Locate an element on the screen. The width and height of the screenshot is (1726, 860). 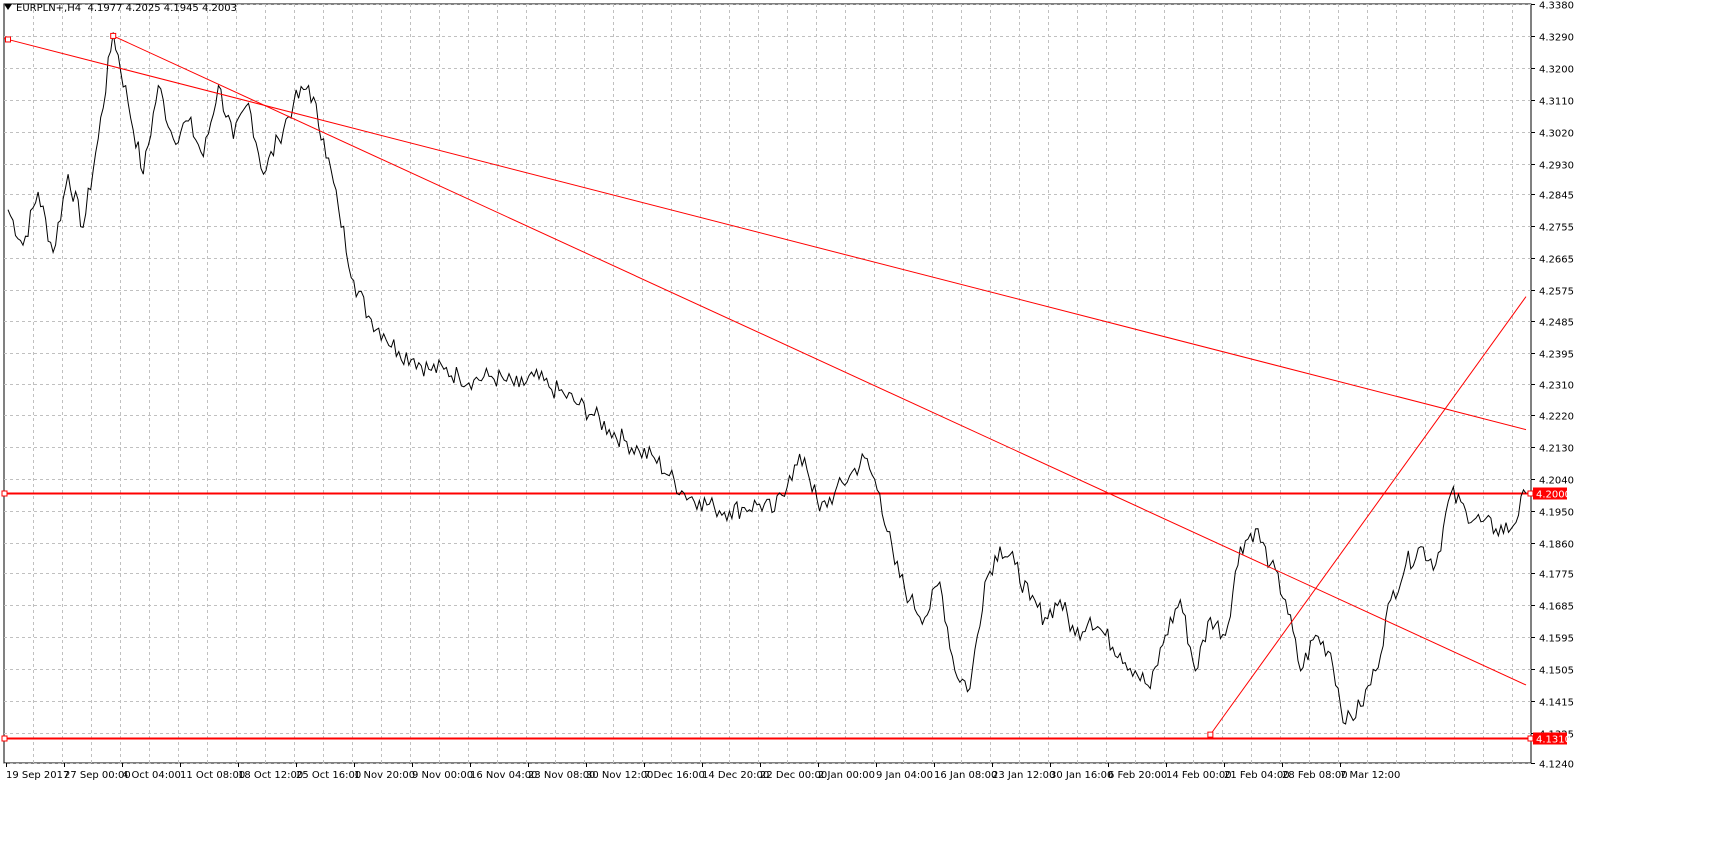
x-tick-label: 6 Feb 20:00 is located at coordinates (1137, 775).